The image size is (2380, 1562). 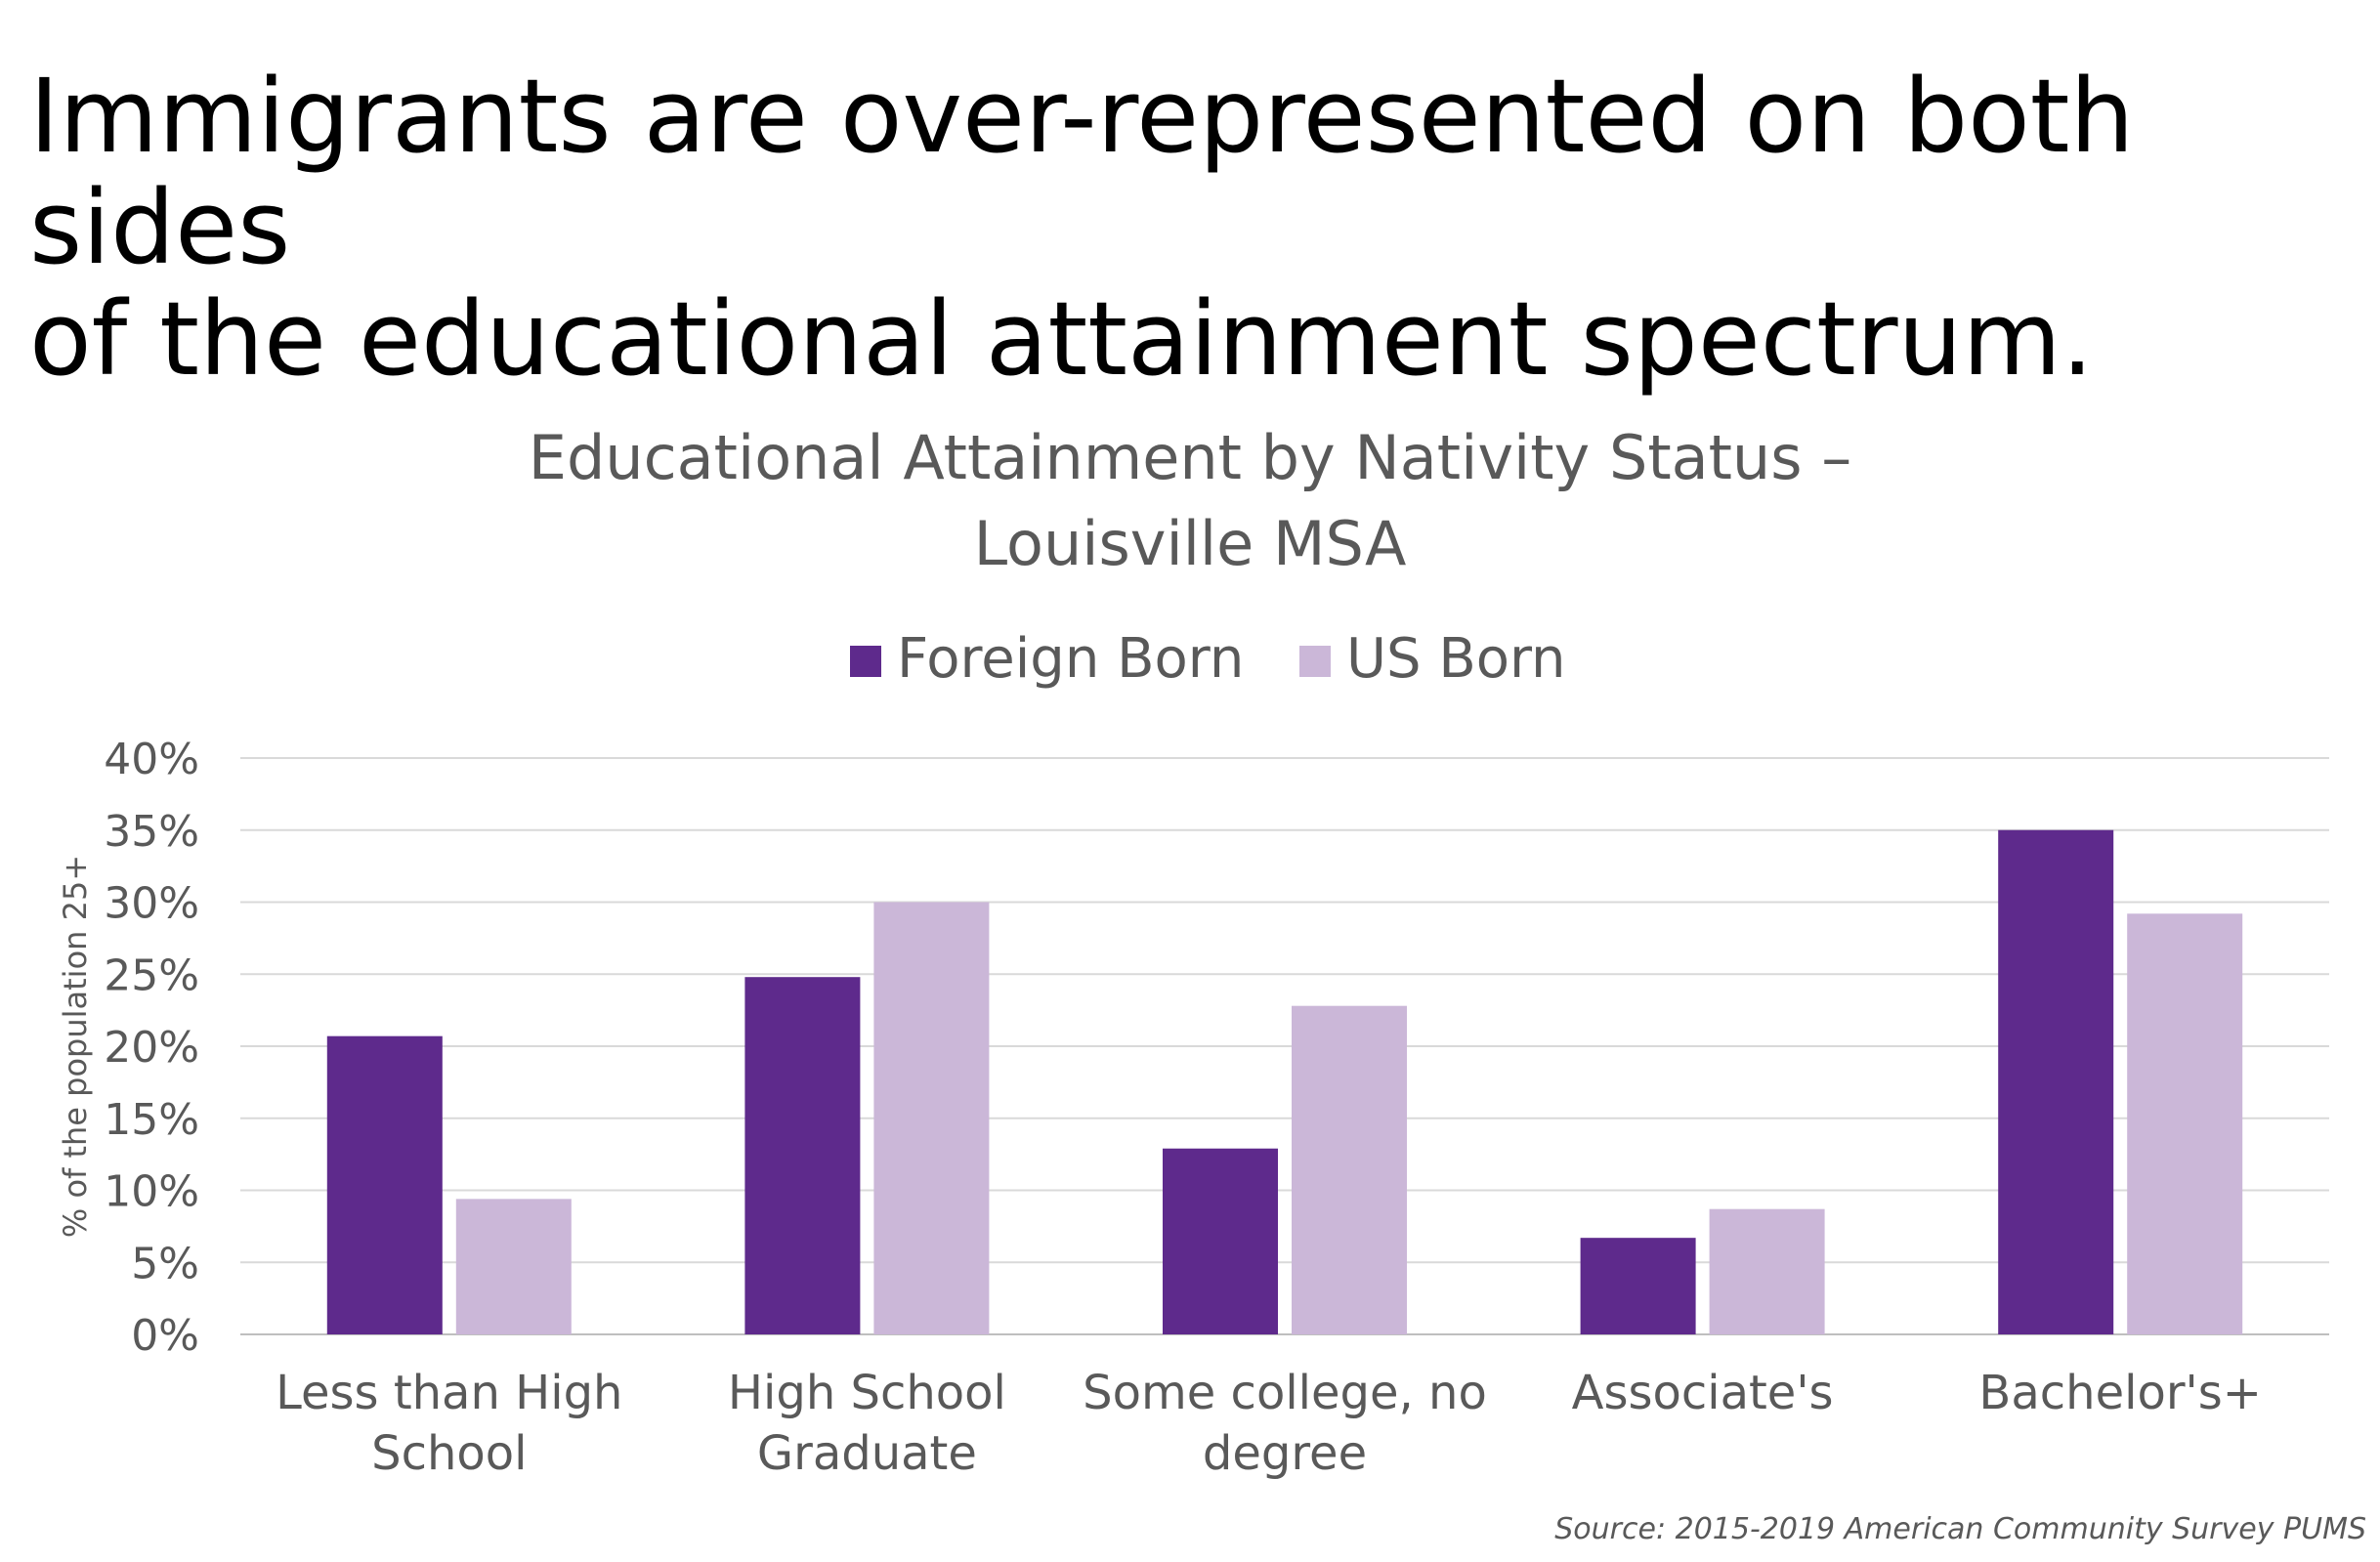 I want to click on y-tick-label: 25%, so click(x=151, y=975).